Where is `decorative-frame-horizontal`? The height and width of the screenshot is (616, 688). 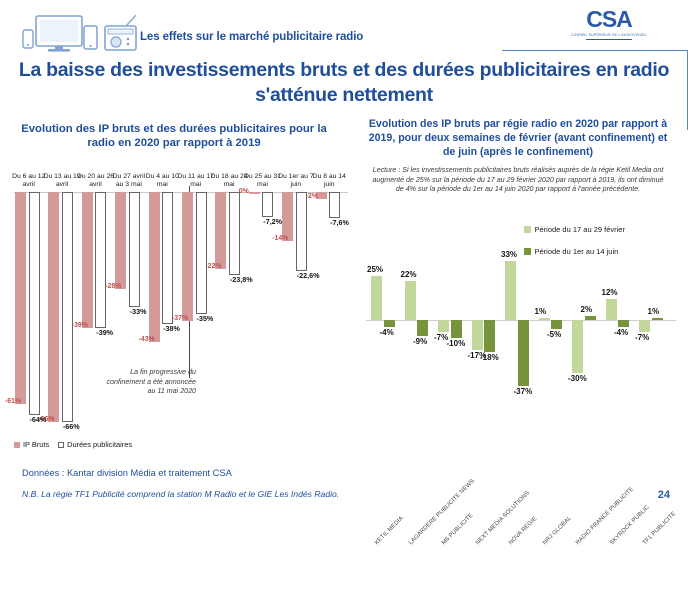
decorative-frame-horizontal is located at coordinates (595, 50).